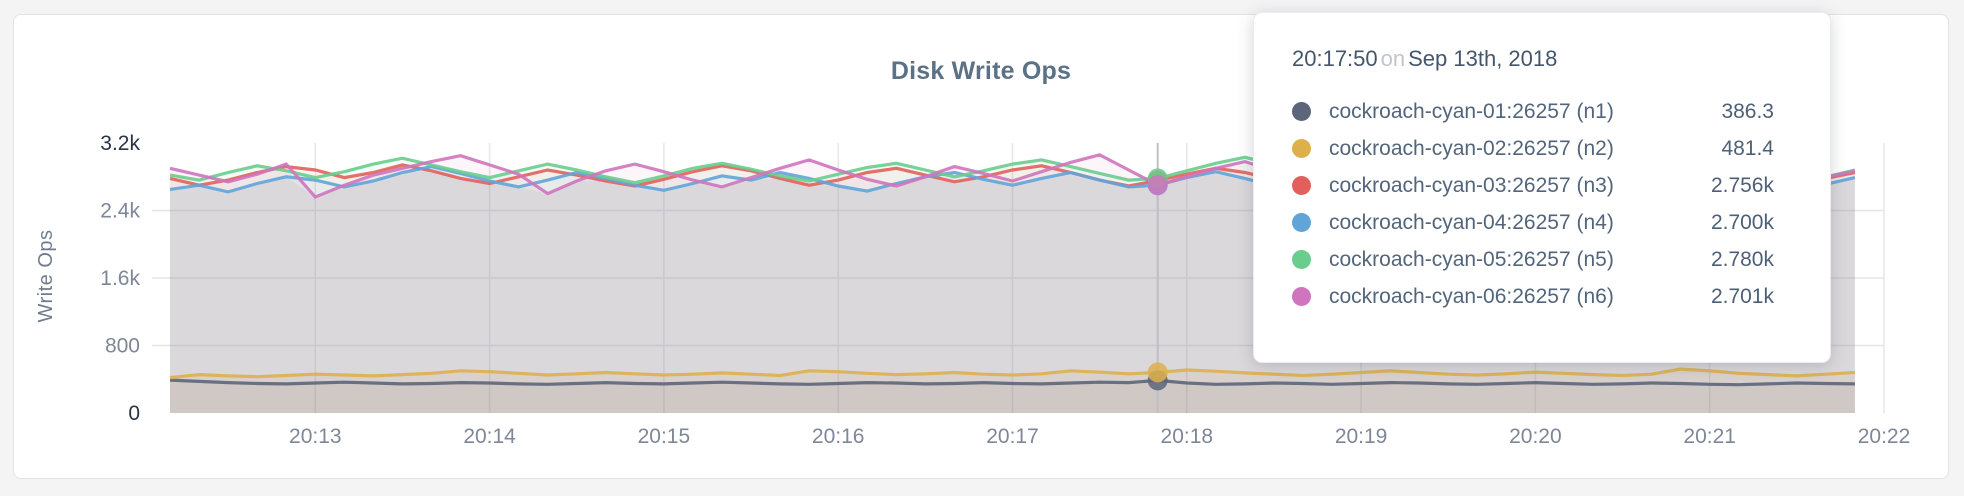 This screenshot has height=496, width=1964. What do you see at coordinates (664, 436) in the screenshot?
I see `x-tick-label: 20:15` at bounding box center [664, 436].